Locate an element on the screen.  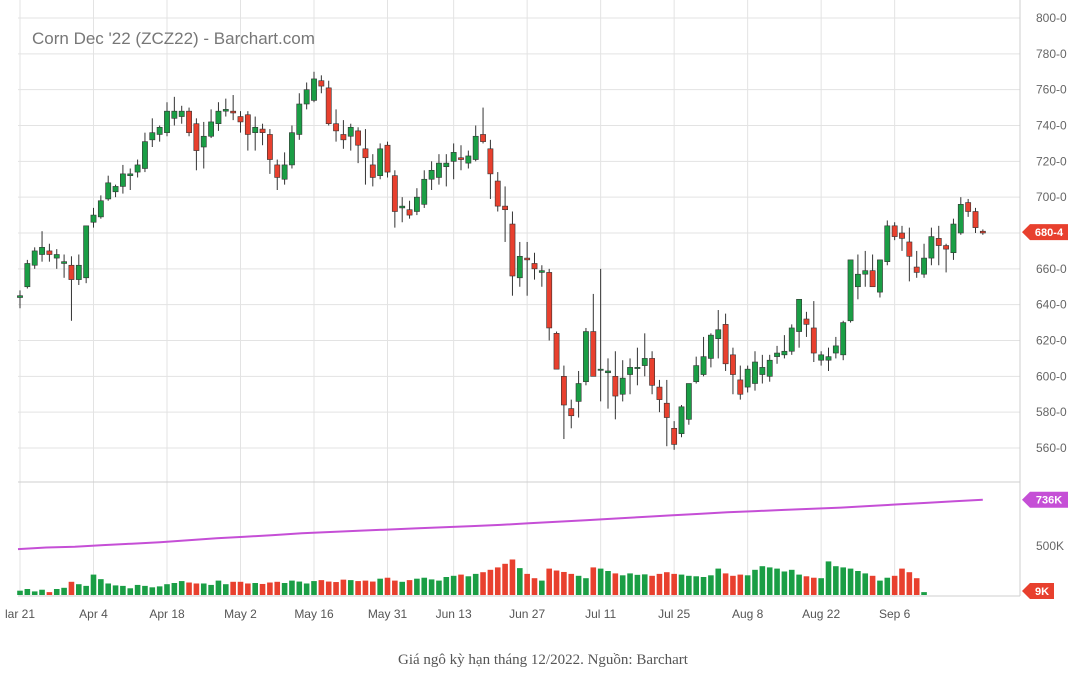
time-tick-label: Jul 25 is located at coordinates (674, 614).